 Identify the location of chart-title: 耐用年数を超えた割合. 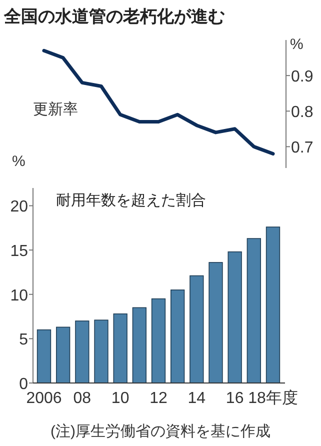
(131, 200).